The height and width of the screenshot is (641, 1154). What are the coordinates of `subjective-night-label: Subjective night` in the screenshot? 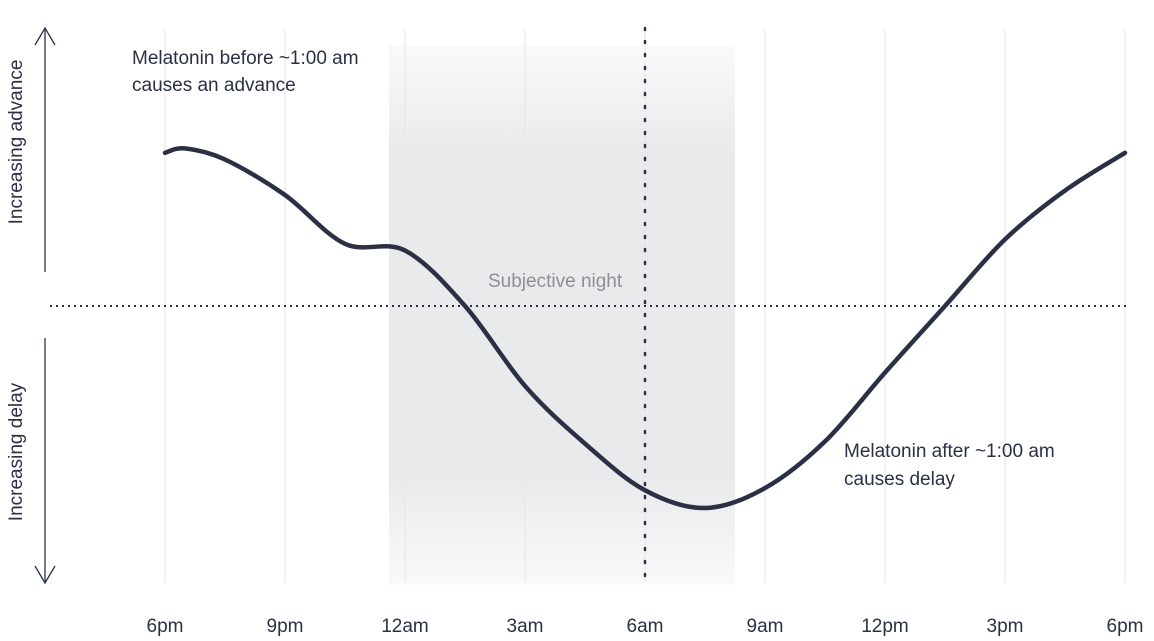 It's located at (555, 281).